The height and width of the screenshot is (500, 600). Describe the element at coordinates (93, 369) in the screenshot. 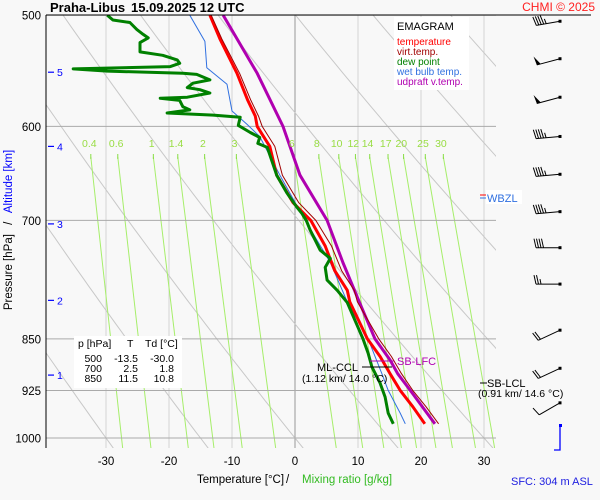

I see `info-table-cell: 700` at that location.